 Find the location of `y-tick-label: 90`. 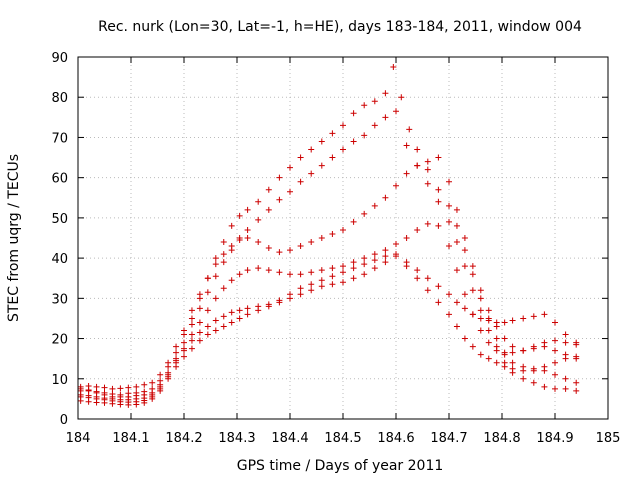

y-tick-label: 90 is located at coordinates (59, 58).